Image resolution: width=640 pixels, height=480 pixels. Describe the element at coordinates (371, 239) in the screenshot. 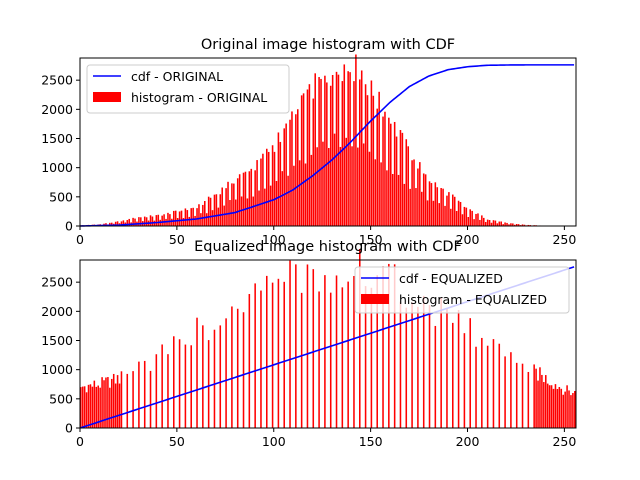

I see `x-tick-label: 150` at that location.